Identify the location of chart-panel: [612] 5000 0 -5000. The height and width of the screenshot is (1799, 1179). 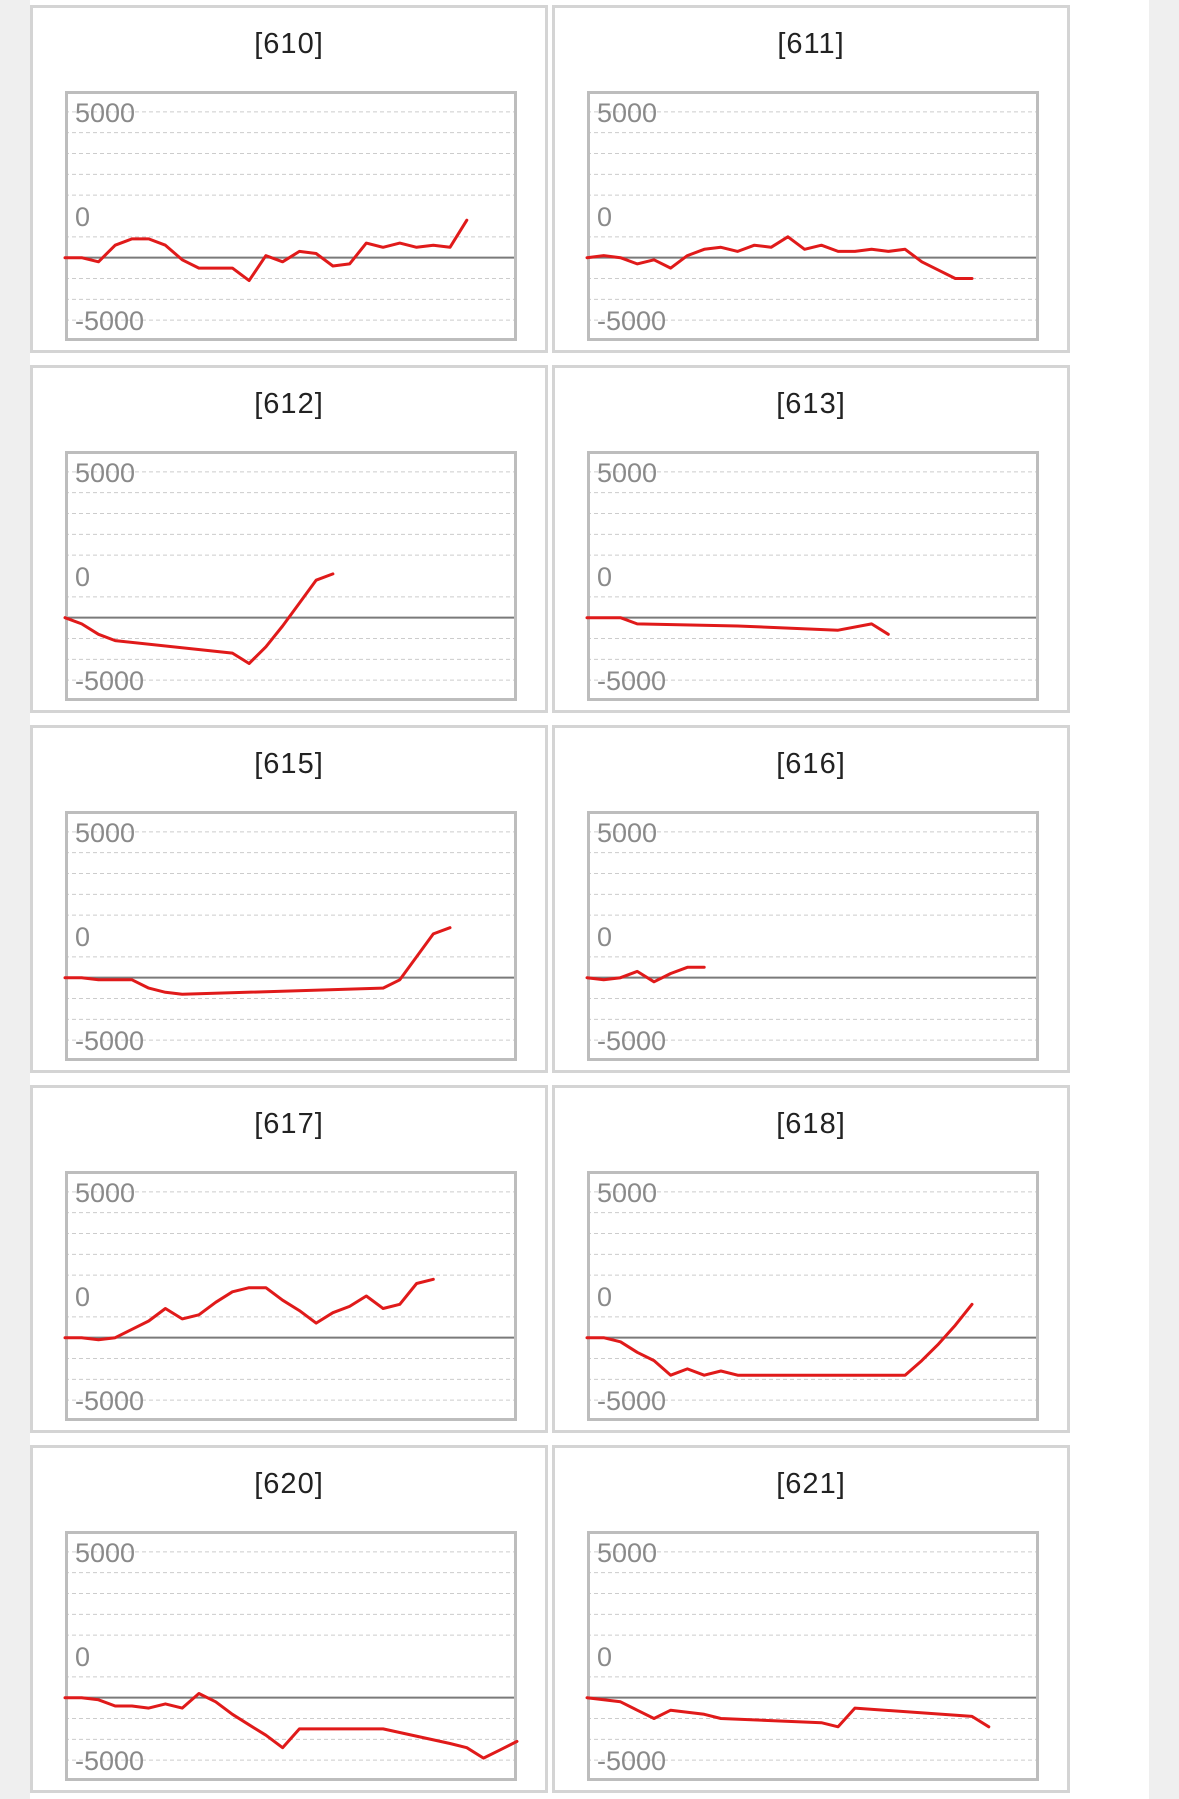
(289, 539).